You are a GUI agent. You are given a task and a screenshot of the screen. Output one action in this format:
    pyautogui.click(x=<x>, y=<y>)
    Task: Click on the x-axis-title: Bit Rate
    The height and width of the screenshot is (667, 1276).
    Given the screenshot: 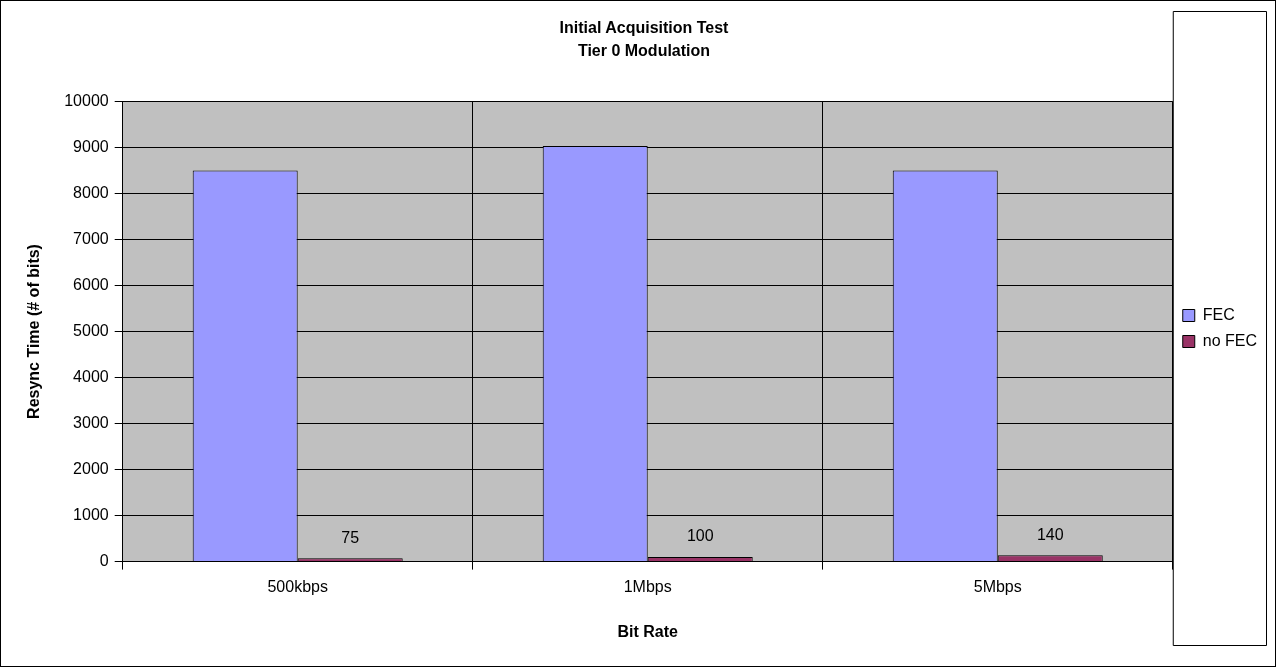 What is the action you would take?
    pyautogui.click(x=648, y=631)
    